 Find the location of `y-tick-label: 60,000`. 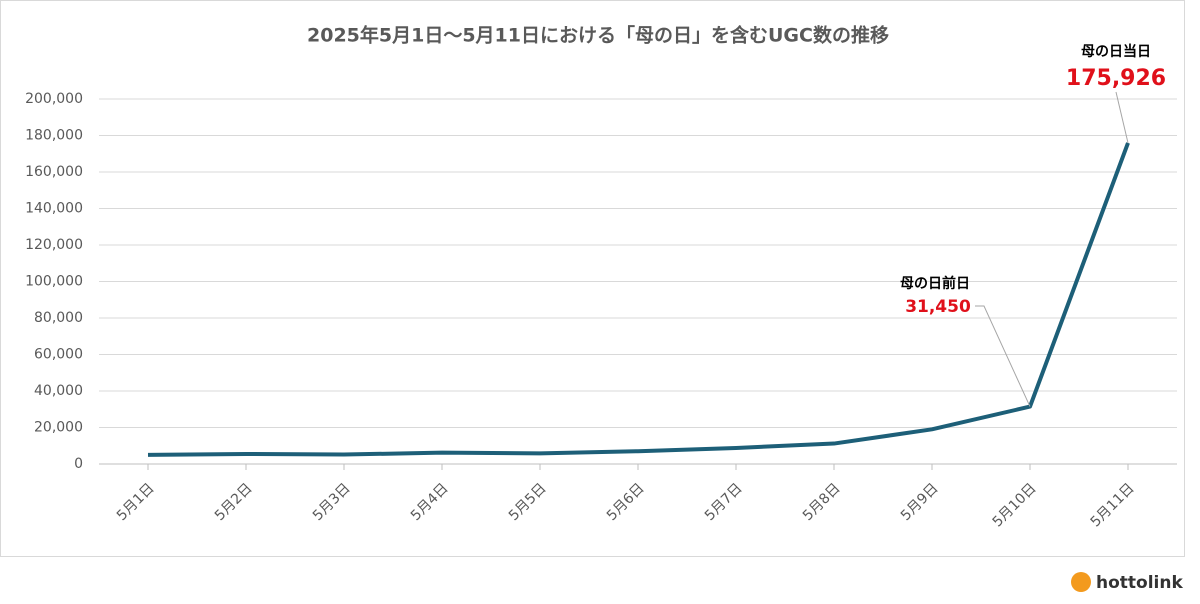

y-tick-label: 60,000 is located at coordinates (58, 355).